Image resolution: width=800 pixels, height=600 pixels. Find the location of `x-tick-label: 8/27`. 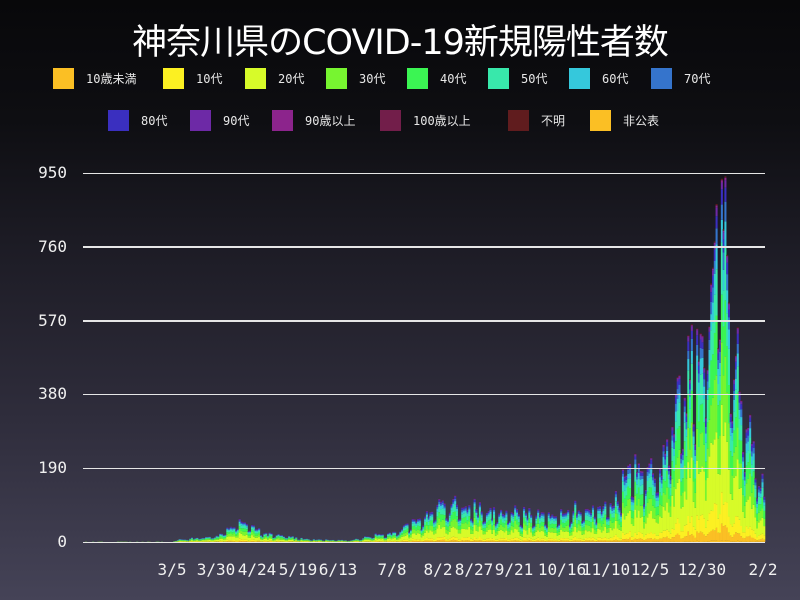

x-tick-label: 8/27 is located at coordinates (474, 569).